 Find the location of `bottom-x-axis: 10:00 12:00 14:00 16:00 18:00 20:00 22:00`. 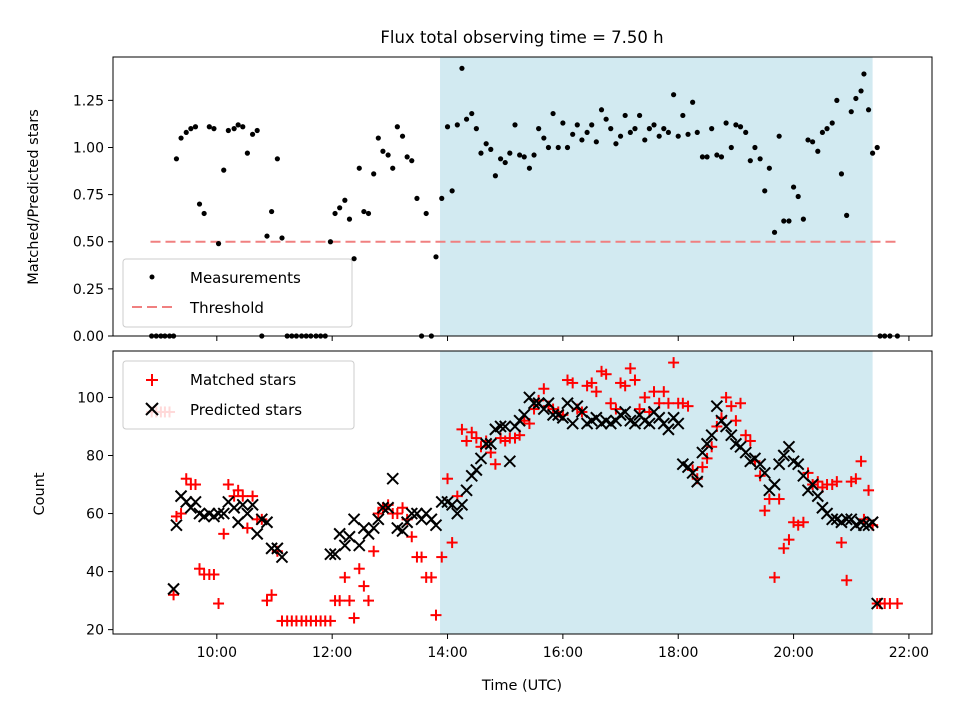

bottom-x-axis: 10:00 12:00 14:00 16:00 18:00 20:00 22:00 is located at coordinates (563, 647).